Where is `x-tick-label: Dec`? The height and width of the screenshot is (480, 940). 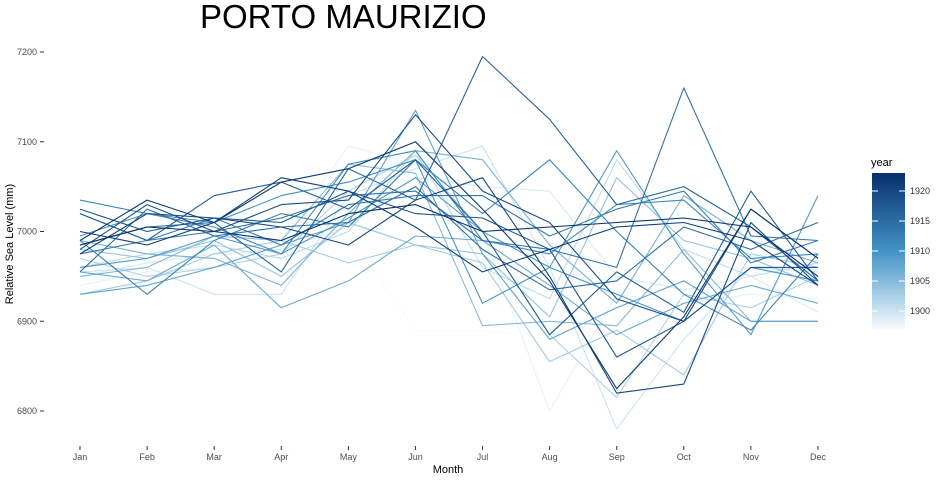 x-tick-label: Dec is located at coordinates (818, 457).